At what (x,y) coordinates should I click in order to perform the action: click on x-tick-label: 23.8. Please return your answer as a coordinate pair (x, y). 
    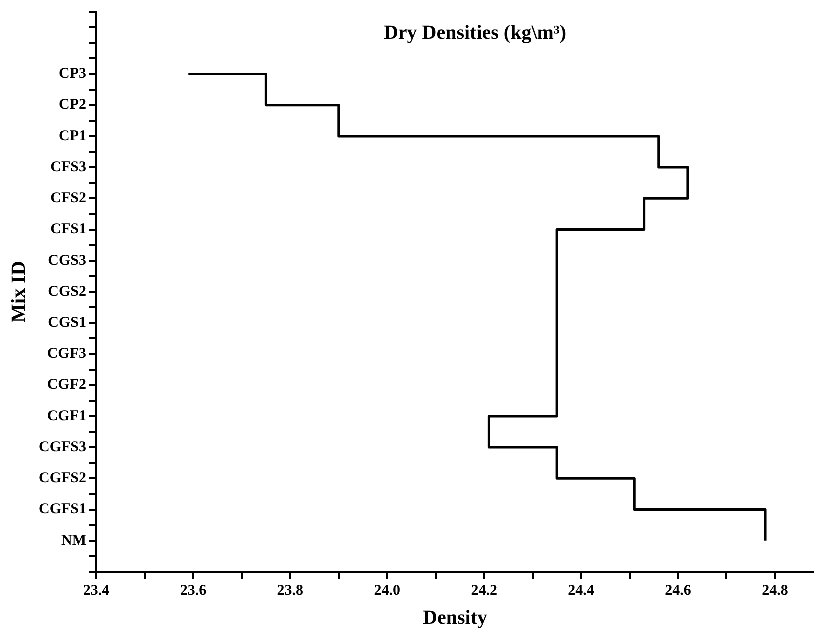
    Looking at the image, I should click on (290, 590).